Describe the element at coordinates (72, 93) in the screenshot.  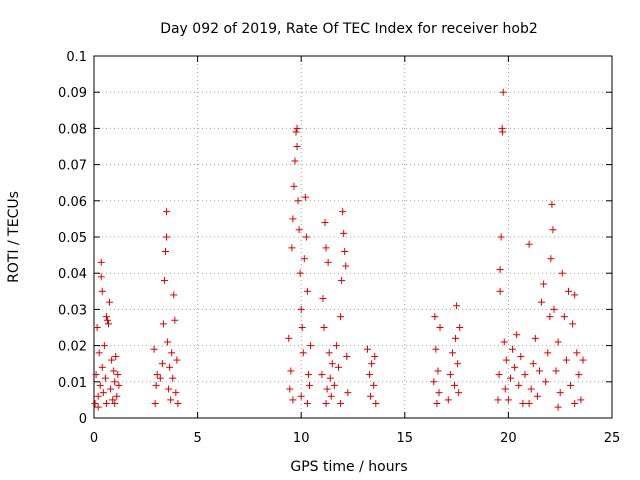
I see `y-tick-label: 0.09` at that location.